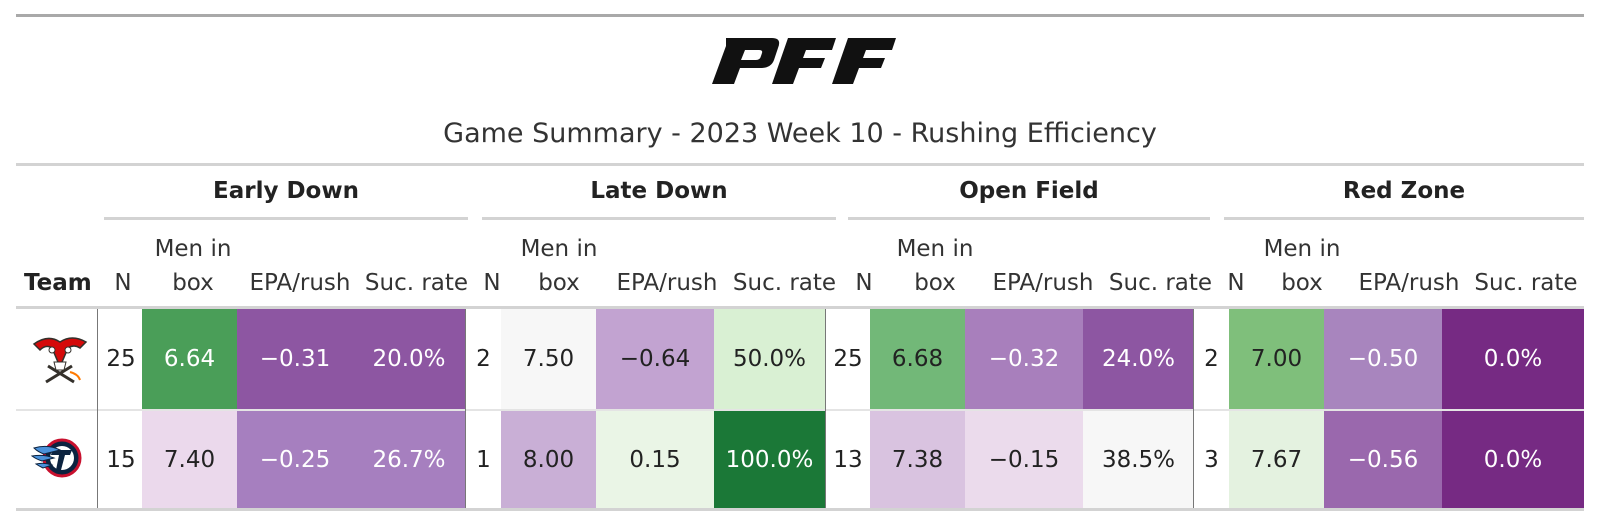  What do you see at coordinates (295, 359) in the screenshot?
I see `table-cell-epa-rush: −0.31` at bounding box center [295, 359].